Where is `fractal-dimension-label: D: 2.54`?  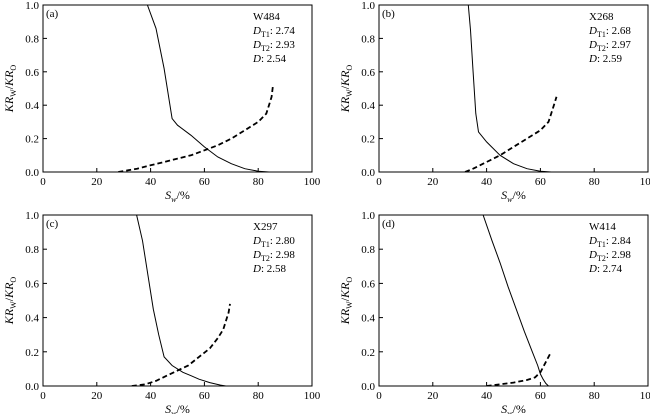
fractal-dimension-label: D: 2.54 is located at coordinates (269, 59).